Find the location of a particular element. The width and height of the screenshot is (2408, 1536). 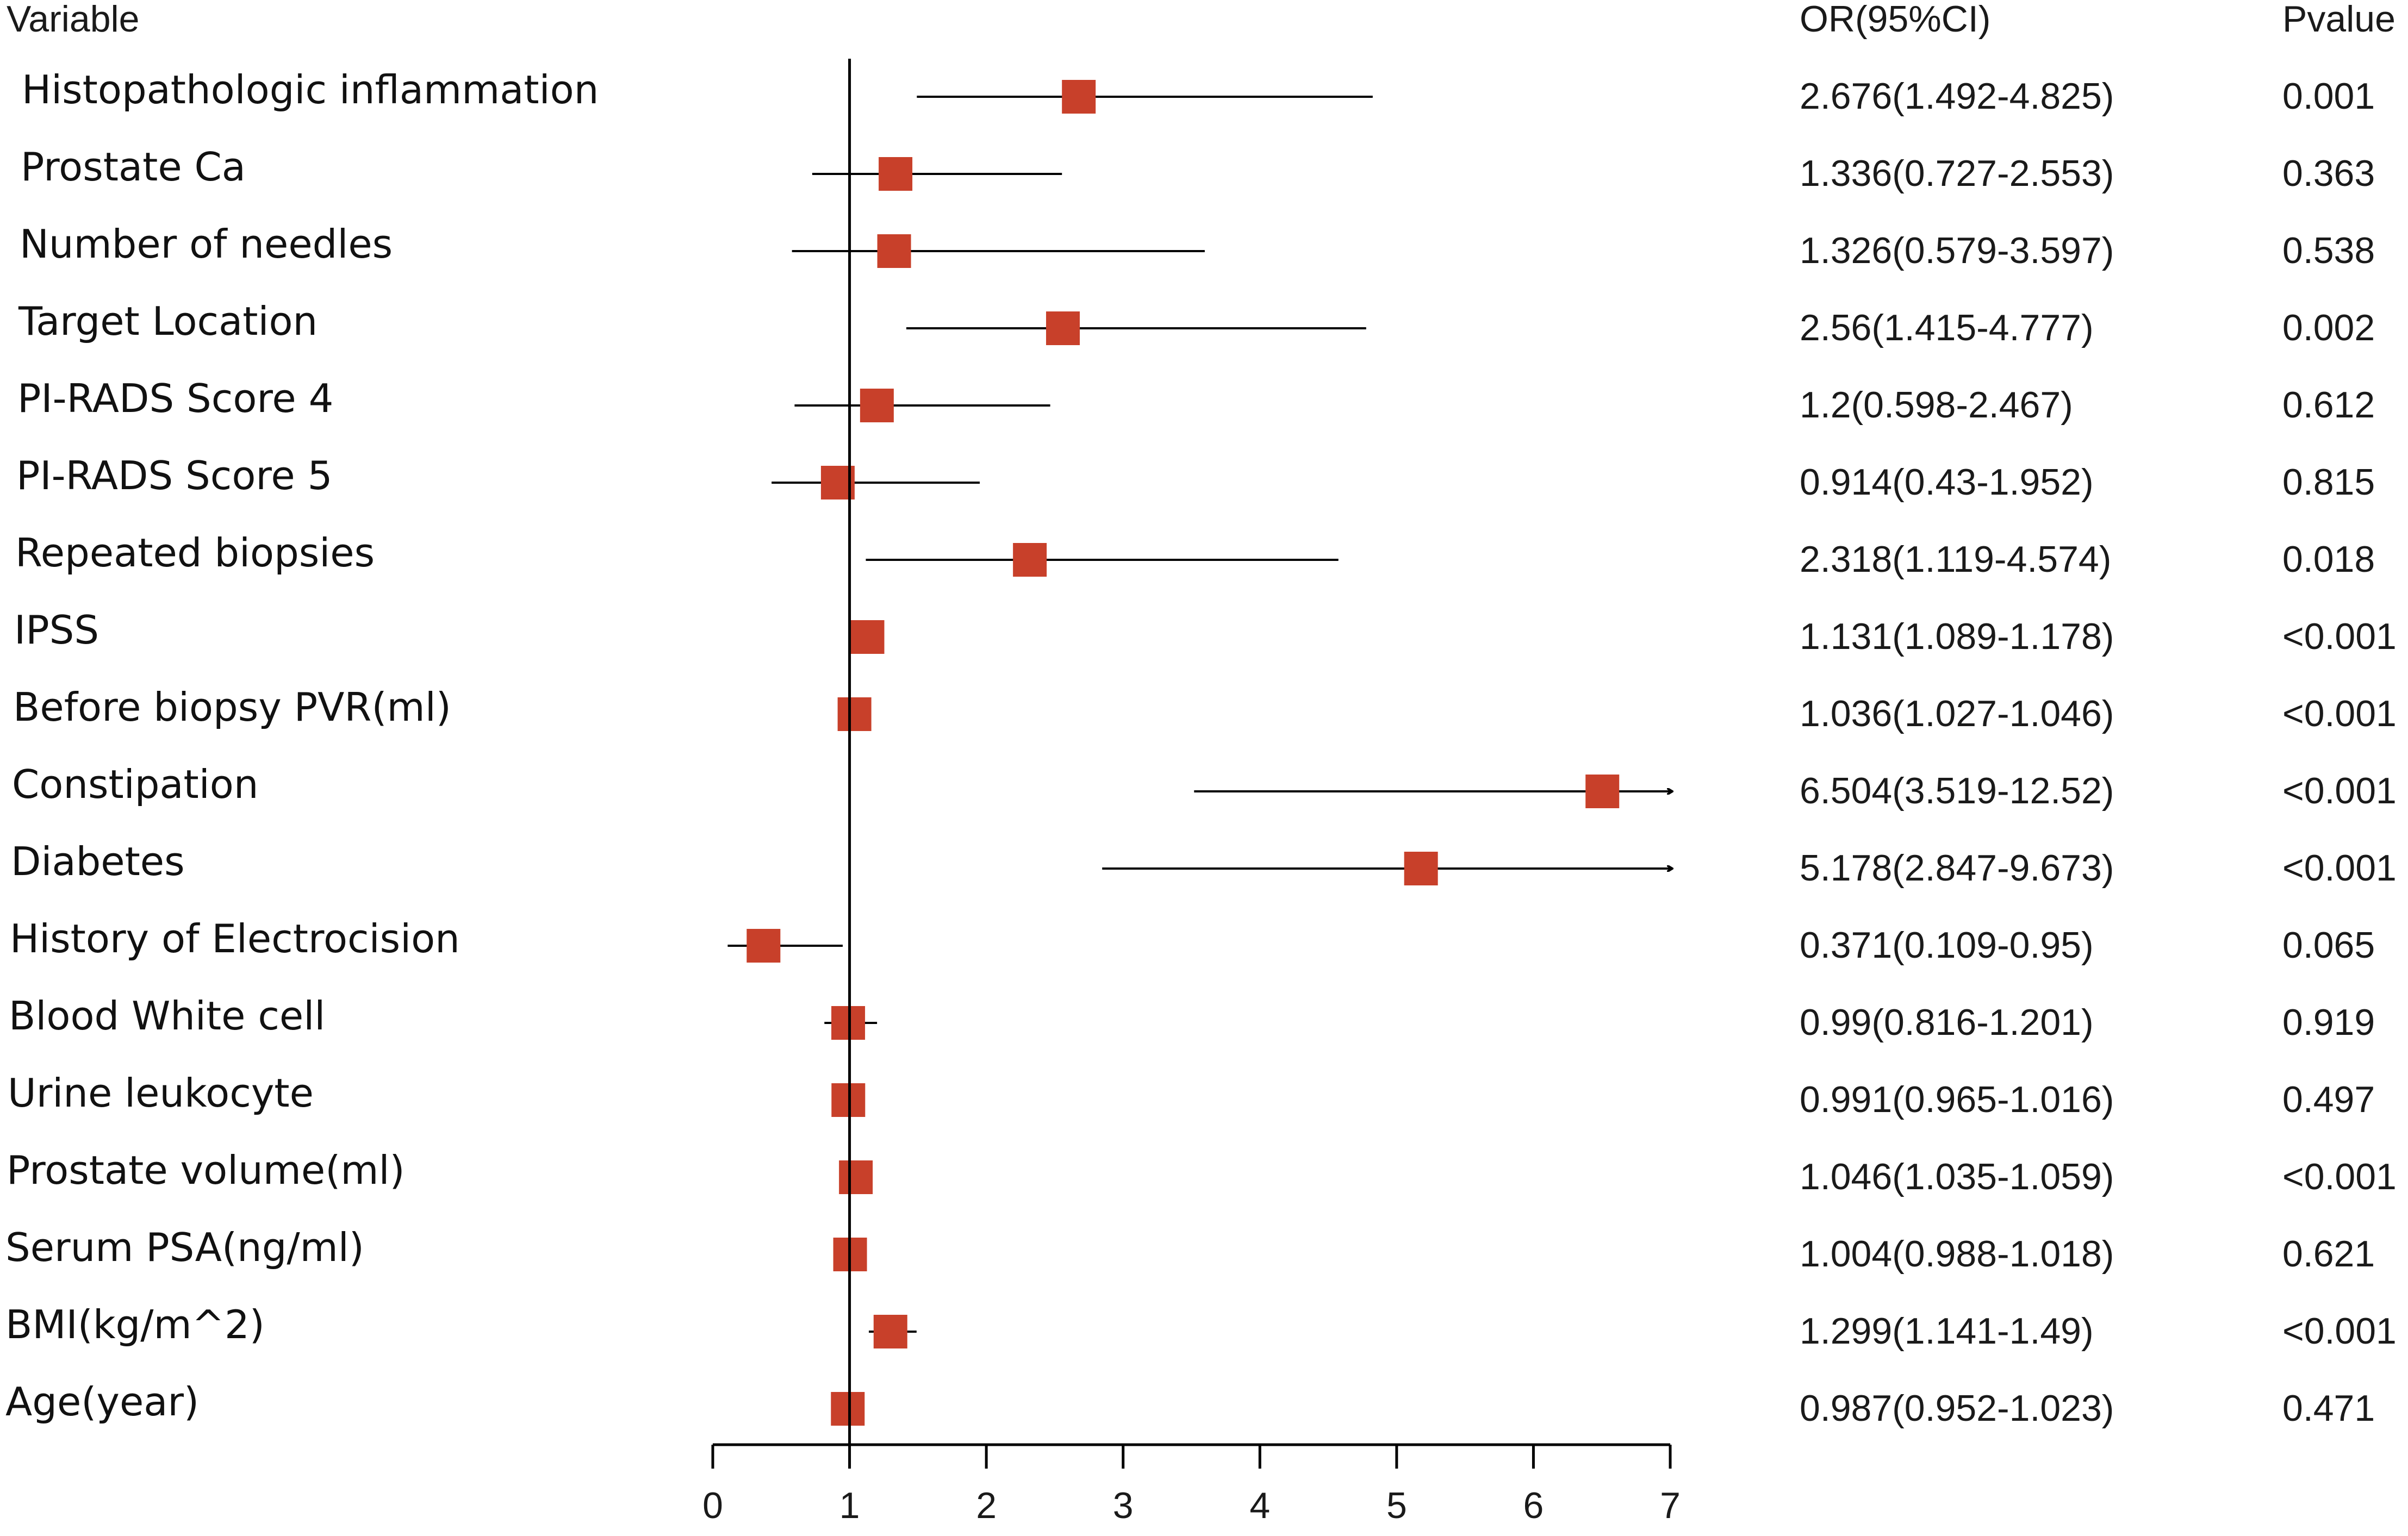

variable-label: Constipation is located at coordinates (135, 784).